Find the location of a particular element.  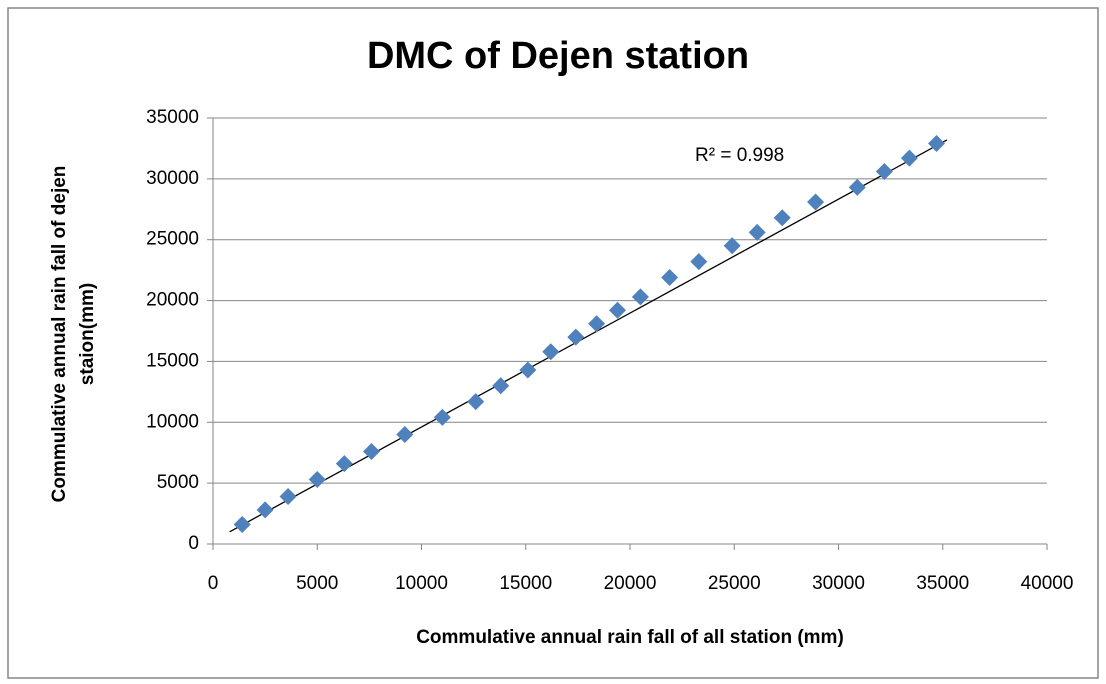

x-tick-label: 0 is located at coordinates (213, 583).